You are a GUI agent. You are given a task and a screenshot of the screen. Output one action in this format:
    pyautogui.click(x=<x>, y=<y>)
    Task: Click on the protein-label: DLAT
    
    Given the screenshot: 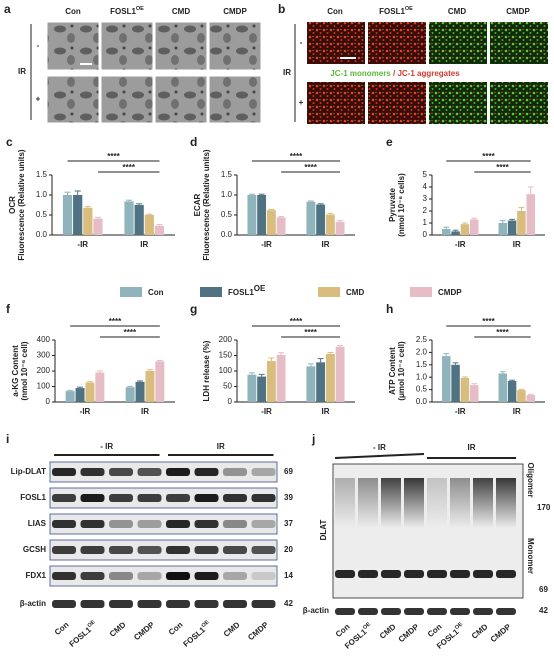 What is the action you would take?
    pyautogui.click(x=323, y=530)
    